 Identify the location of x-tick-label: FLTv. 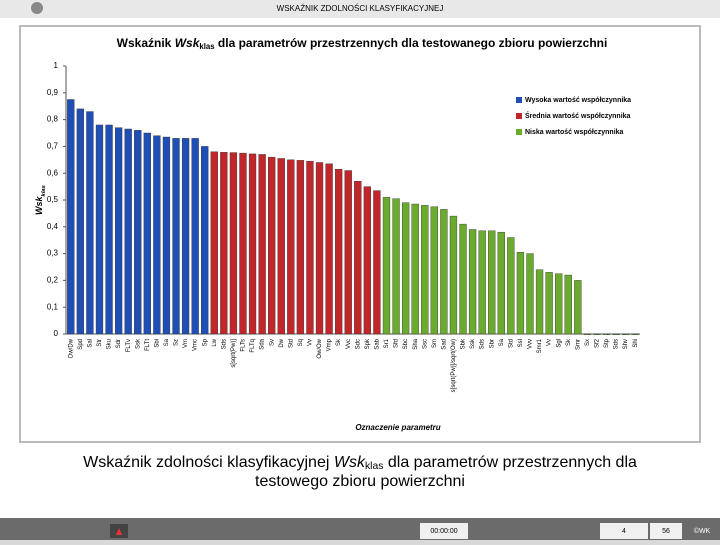
(129, 345).